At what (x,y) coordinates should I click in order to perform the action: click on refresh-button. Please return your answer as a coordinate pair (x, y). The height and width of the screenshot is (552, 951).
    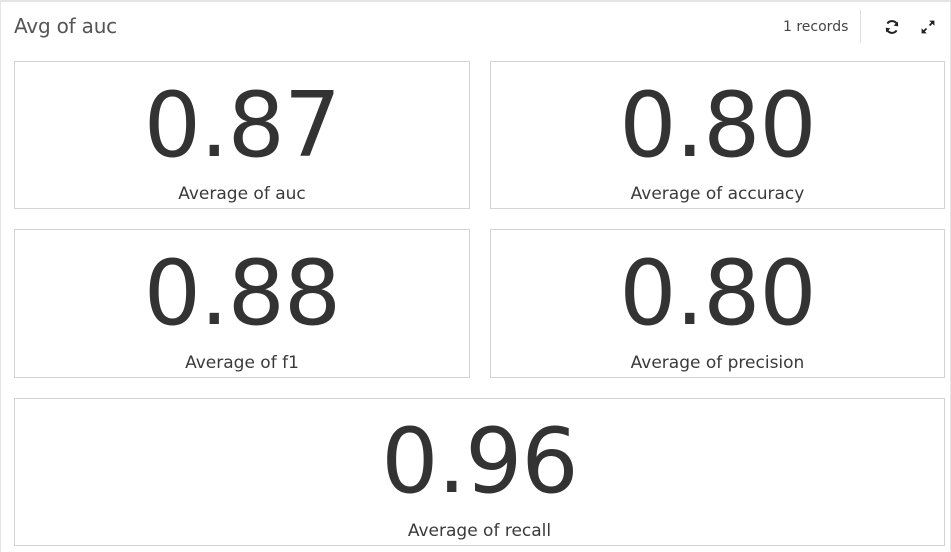
    Looking at the image, I should click on (892, 27).